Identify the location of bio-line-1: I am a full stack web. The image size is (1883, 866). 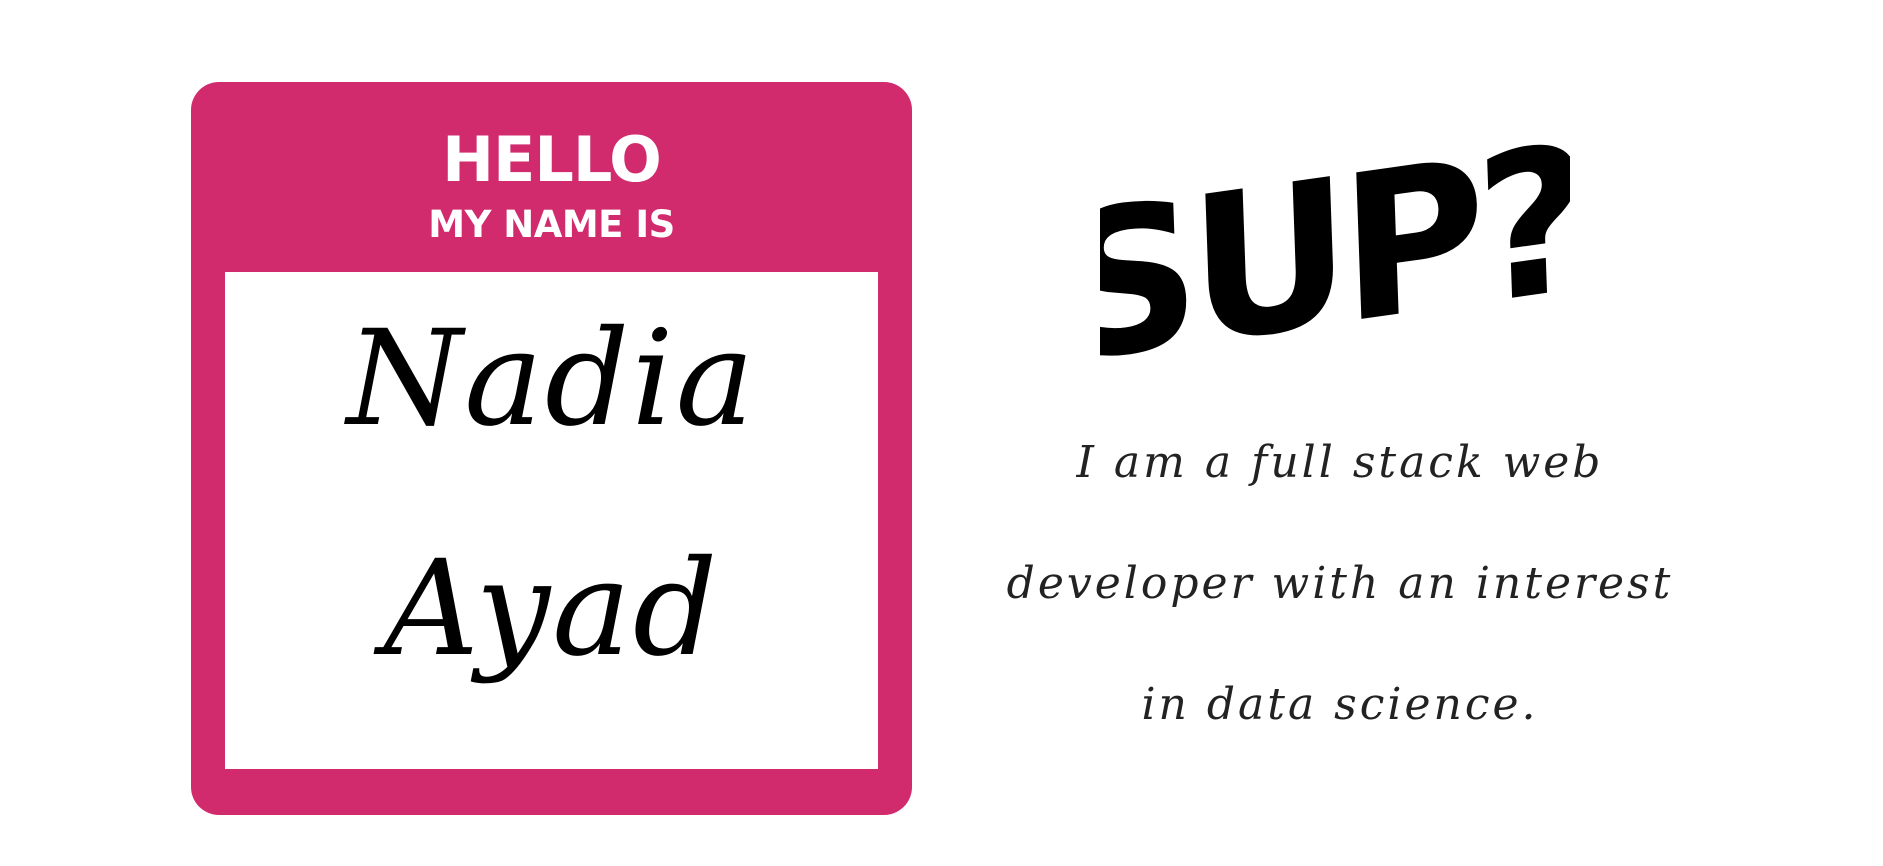
(1340, 462).